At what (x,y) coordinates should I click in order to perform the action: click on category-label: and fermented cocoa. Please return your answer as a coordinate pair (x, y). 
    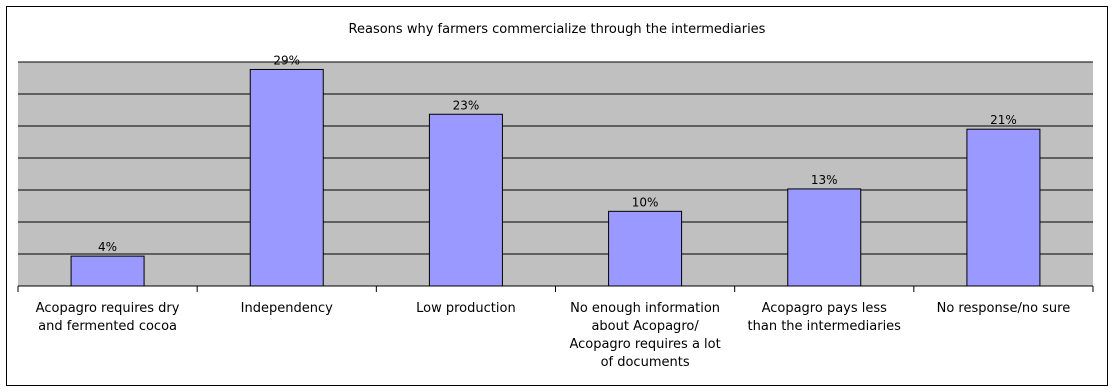
    Looking at the image, I should click on (107, 326).